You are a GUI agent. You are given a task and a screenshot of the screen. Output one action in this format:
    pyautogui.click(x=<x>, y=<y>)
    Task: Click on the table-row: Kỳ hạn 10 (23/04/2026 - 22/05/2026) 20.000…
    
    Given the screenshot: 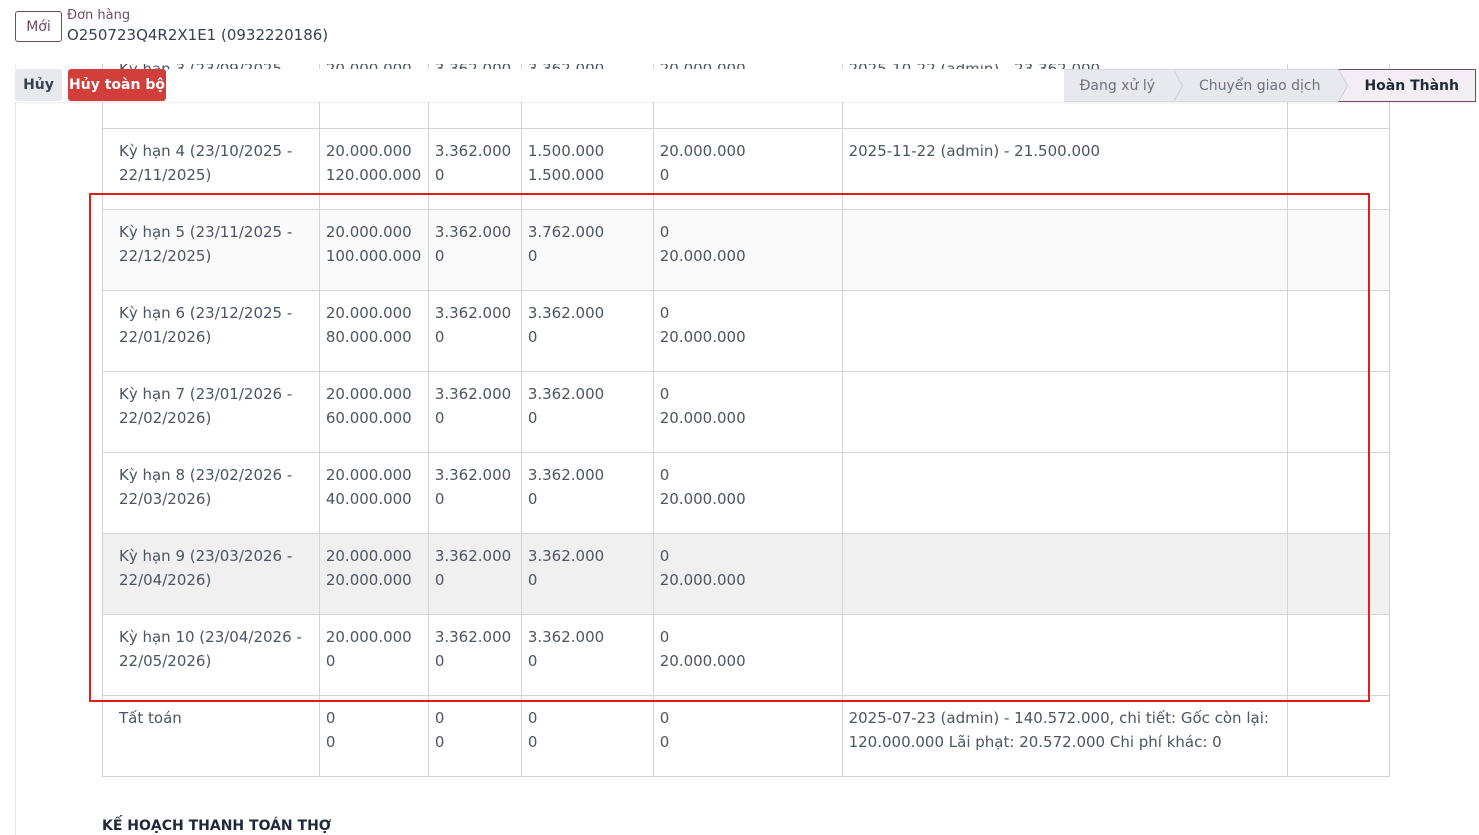 What is the action you would take?
    pyautogui.click(x=746, y=655)
    